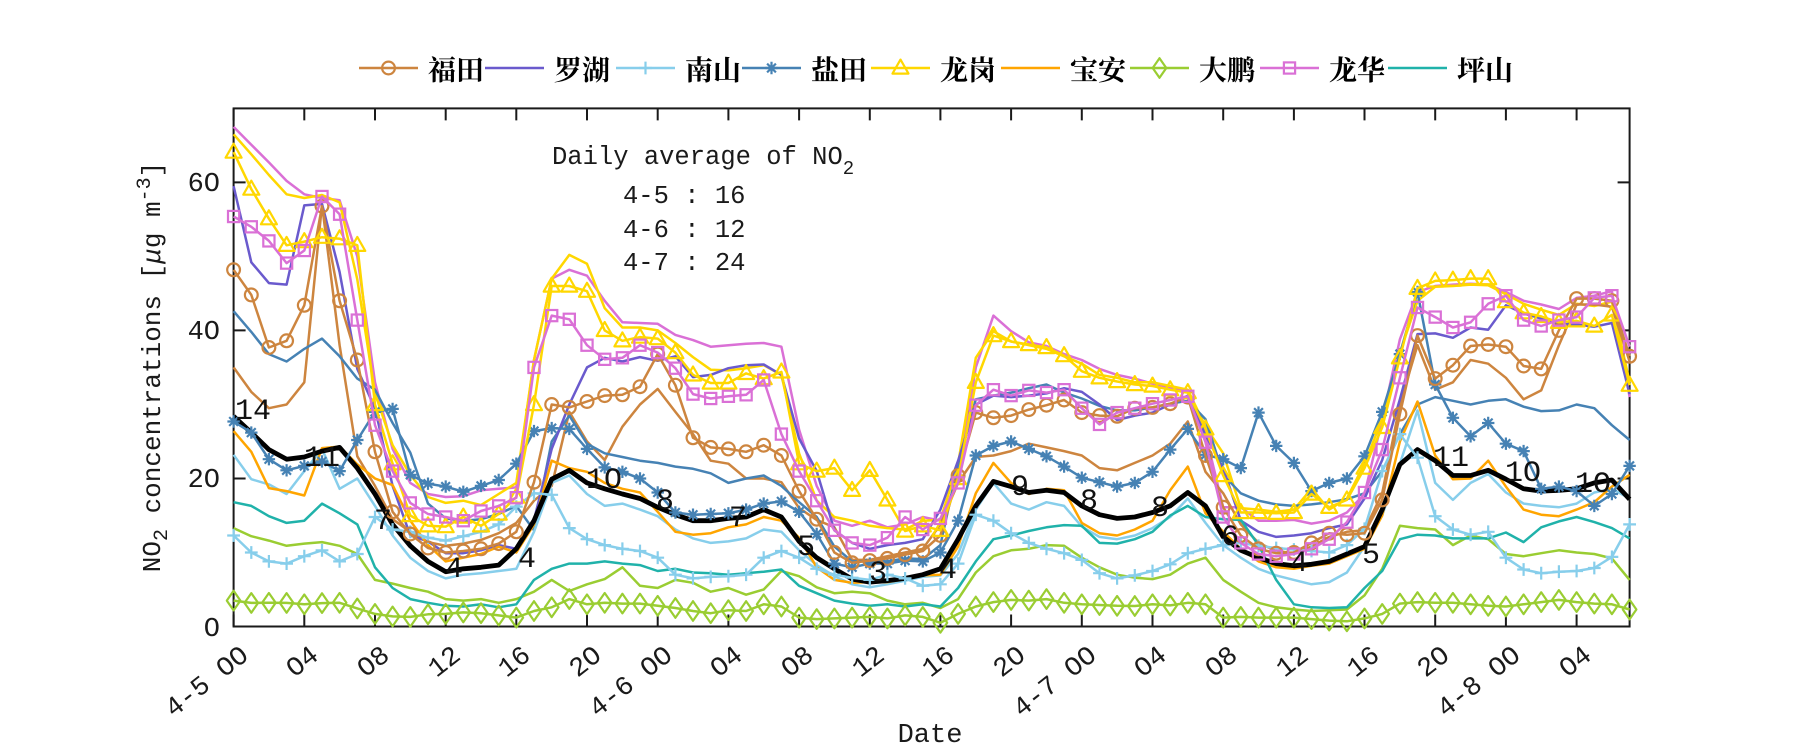 This screenshot has height=750, width=1800. Describe the element at coordinates (212, 630) in the screenshot. I see `svg-text: O` at that location.